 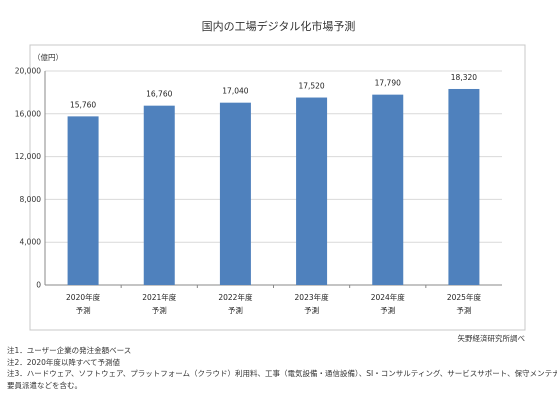 I want to click on y-tick-label: 0, so click(x=38, y=285).